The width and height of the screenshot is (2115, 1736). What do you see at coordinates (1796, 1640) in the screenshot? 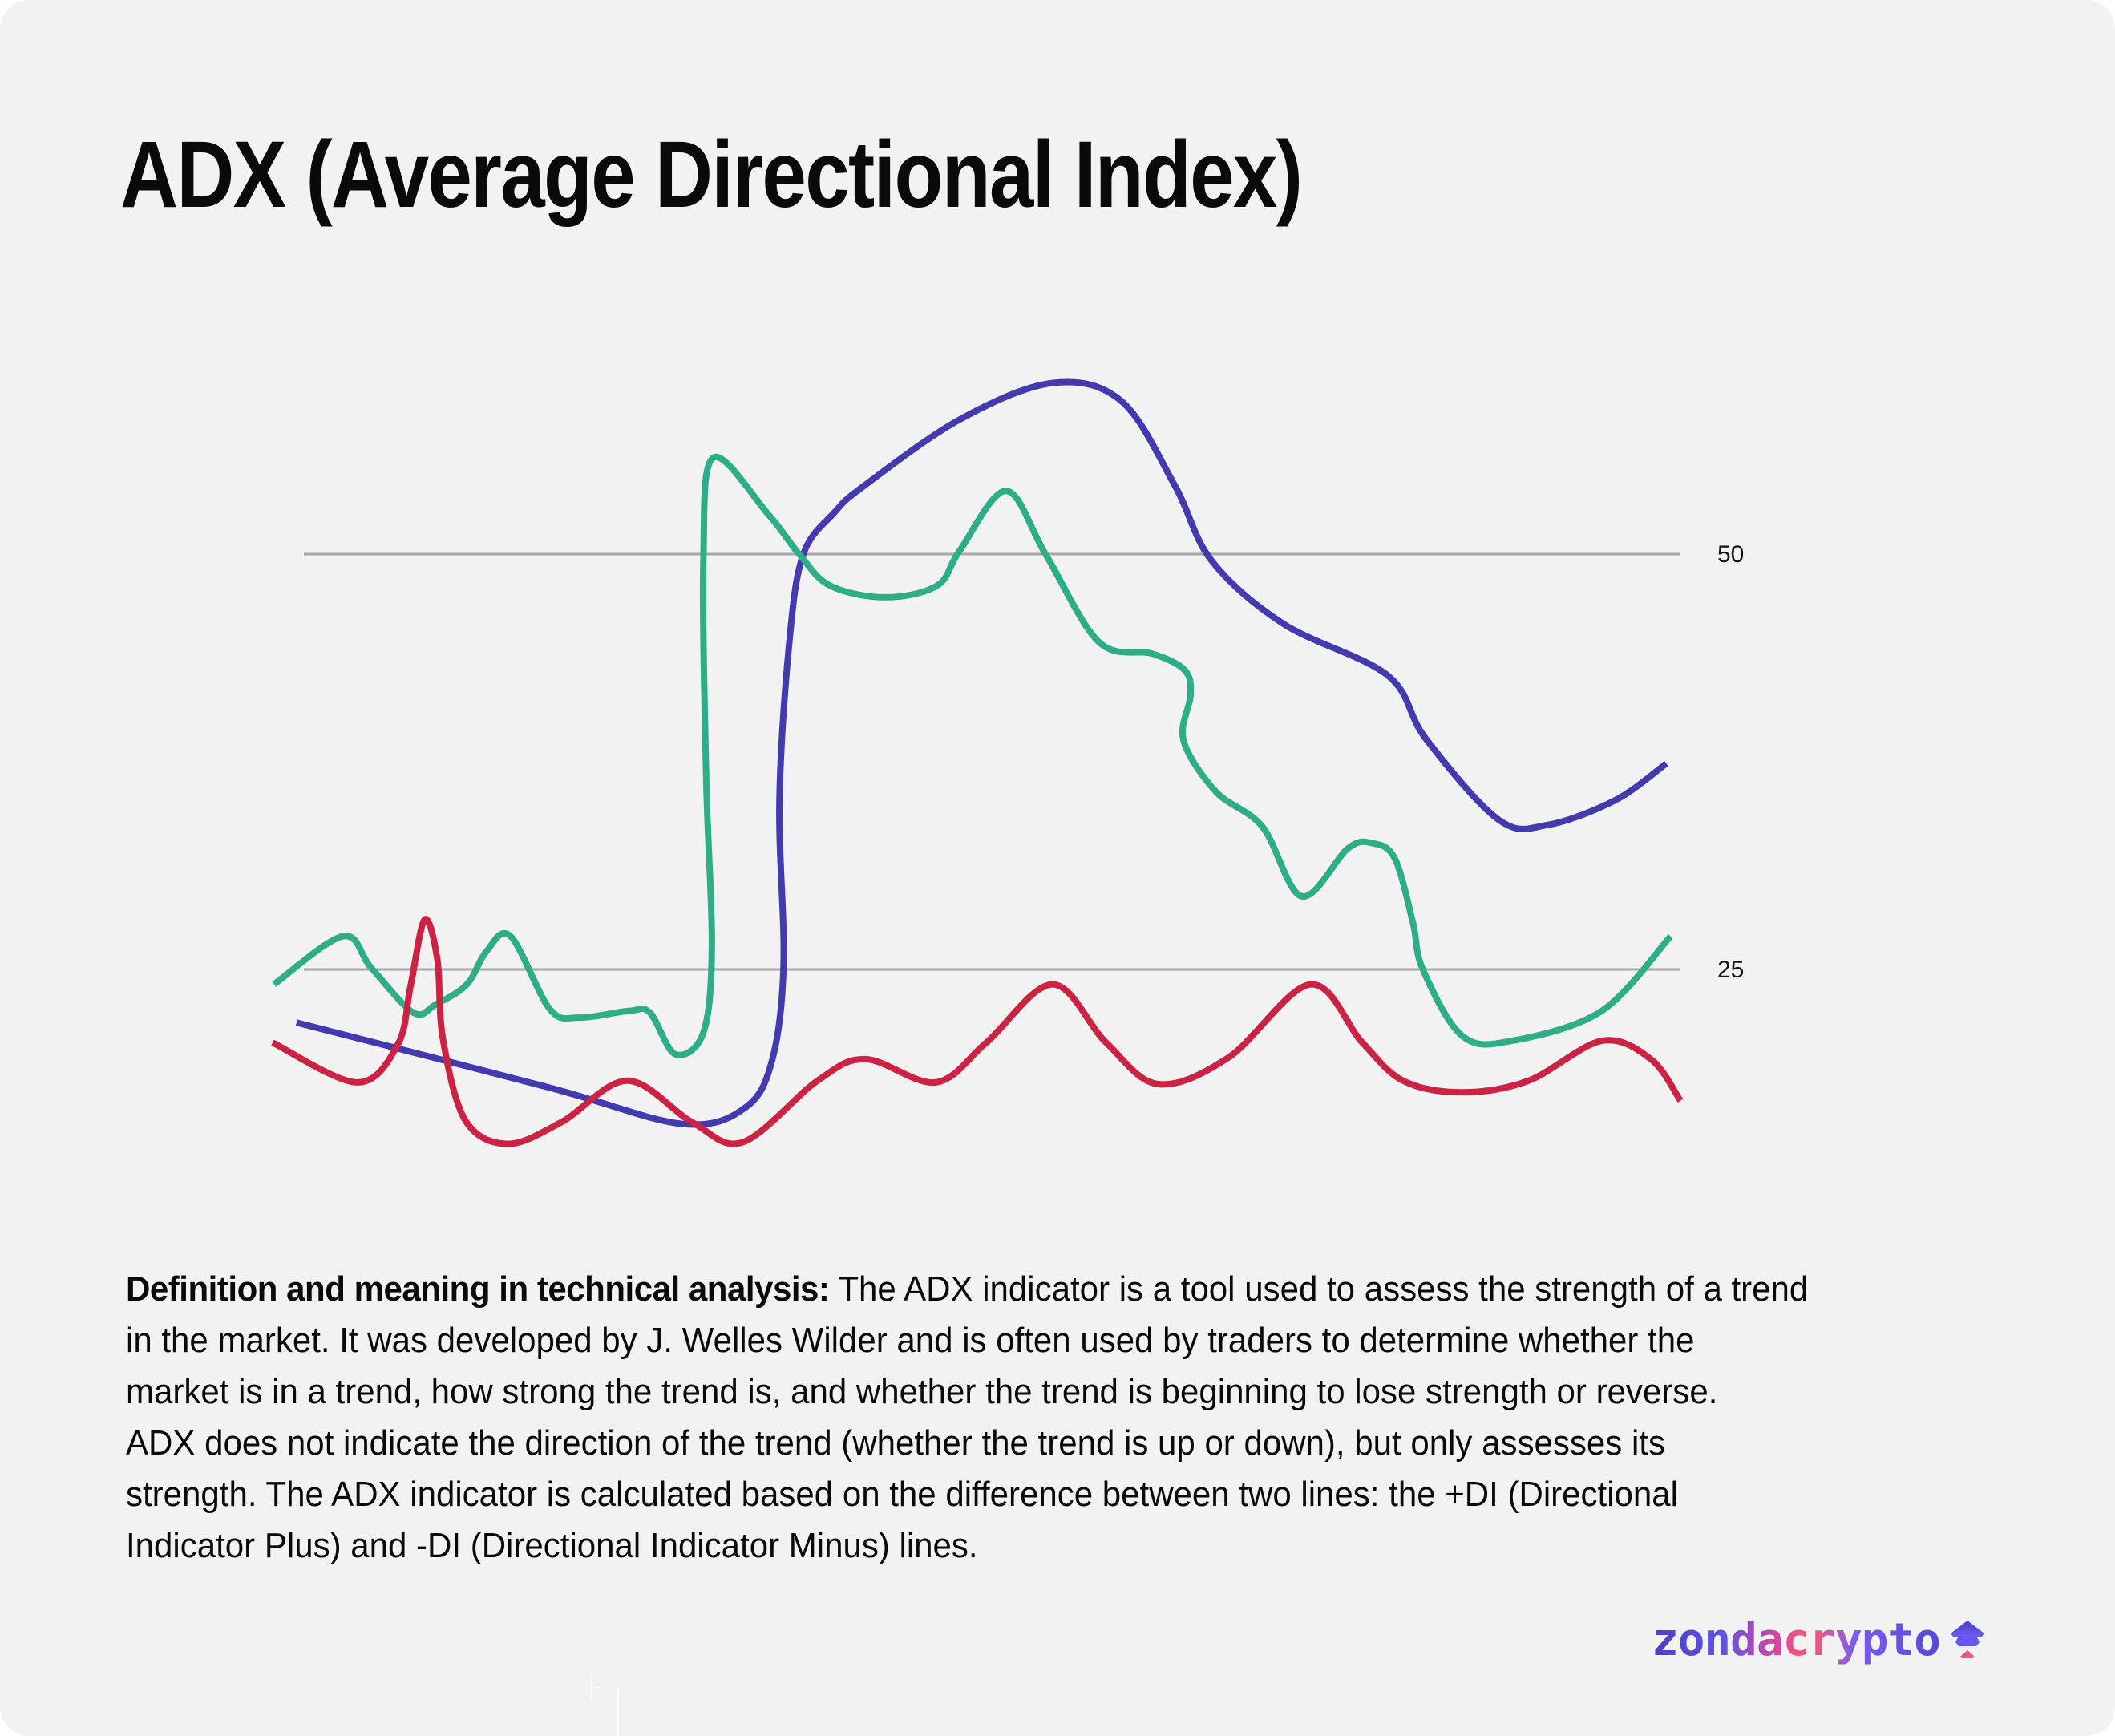
I see `brand-wordmark: zondacrypto` at bounding box center [1796, 1640].